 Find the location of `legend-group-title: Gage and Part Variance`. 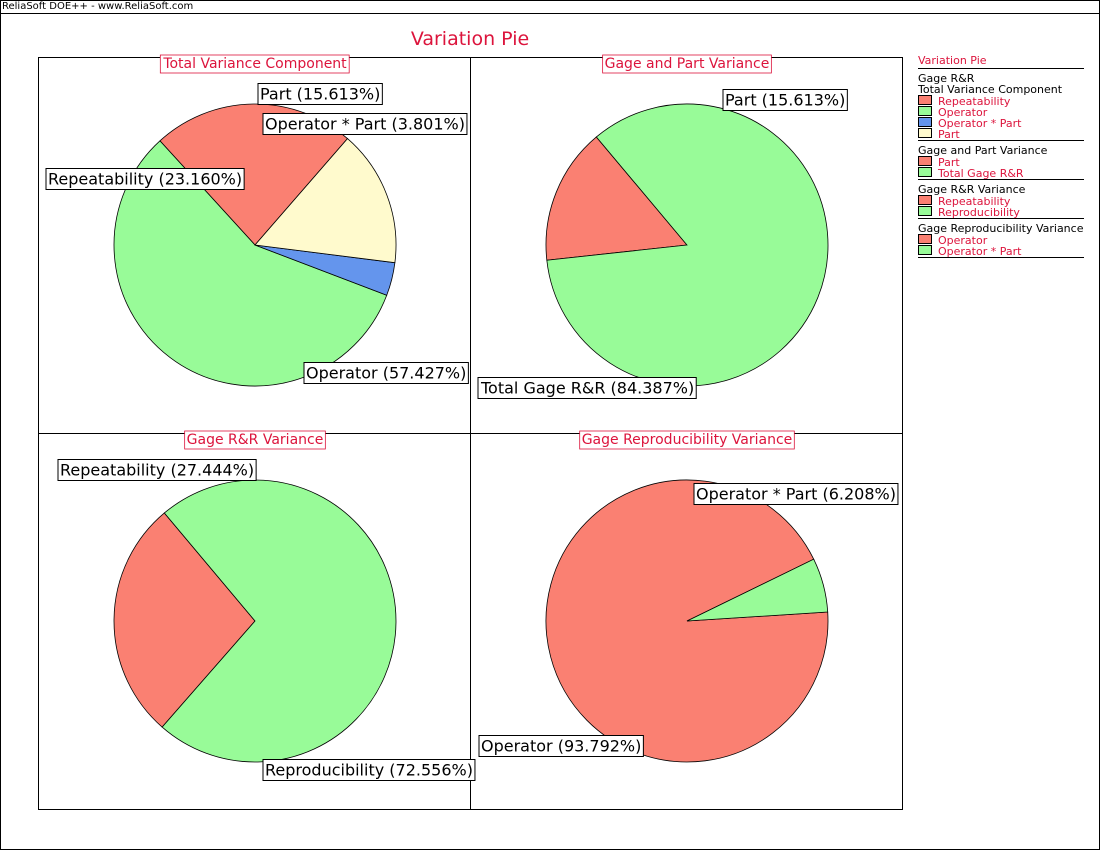

legend-group-title: Gage and Part Variance is located at coordinates (983, 150).